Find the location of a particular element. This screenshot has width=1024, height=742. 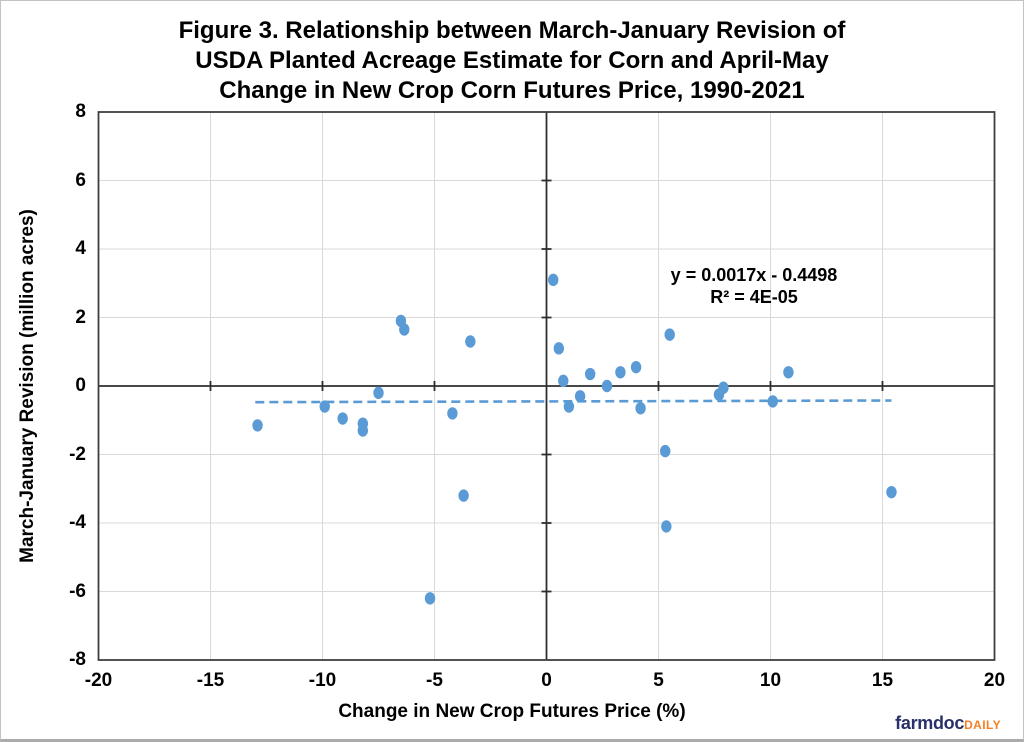

y-tick-label: 6 is located at coordinates (80, 180).